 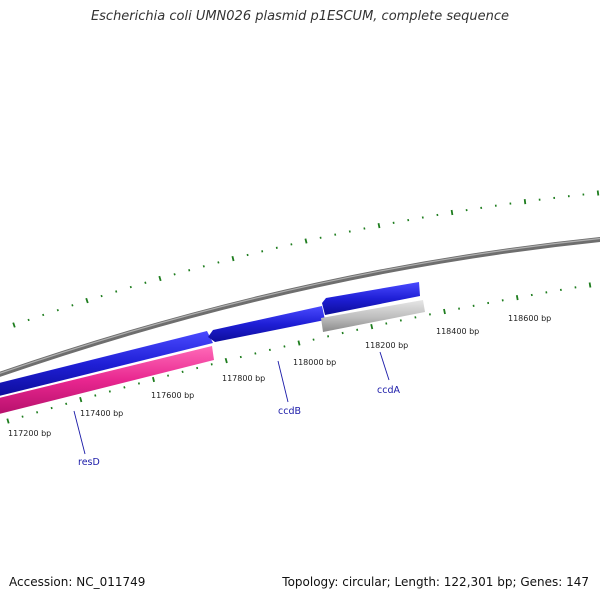 What do you see at coordinates (289, 411) in the screenshot?
I see `gene-label-ccdB: ccdB` at bounding box center [289, 411].